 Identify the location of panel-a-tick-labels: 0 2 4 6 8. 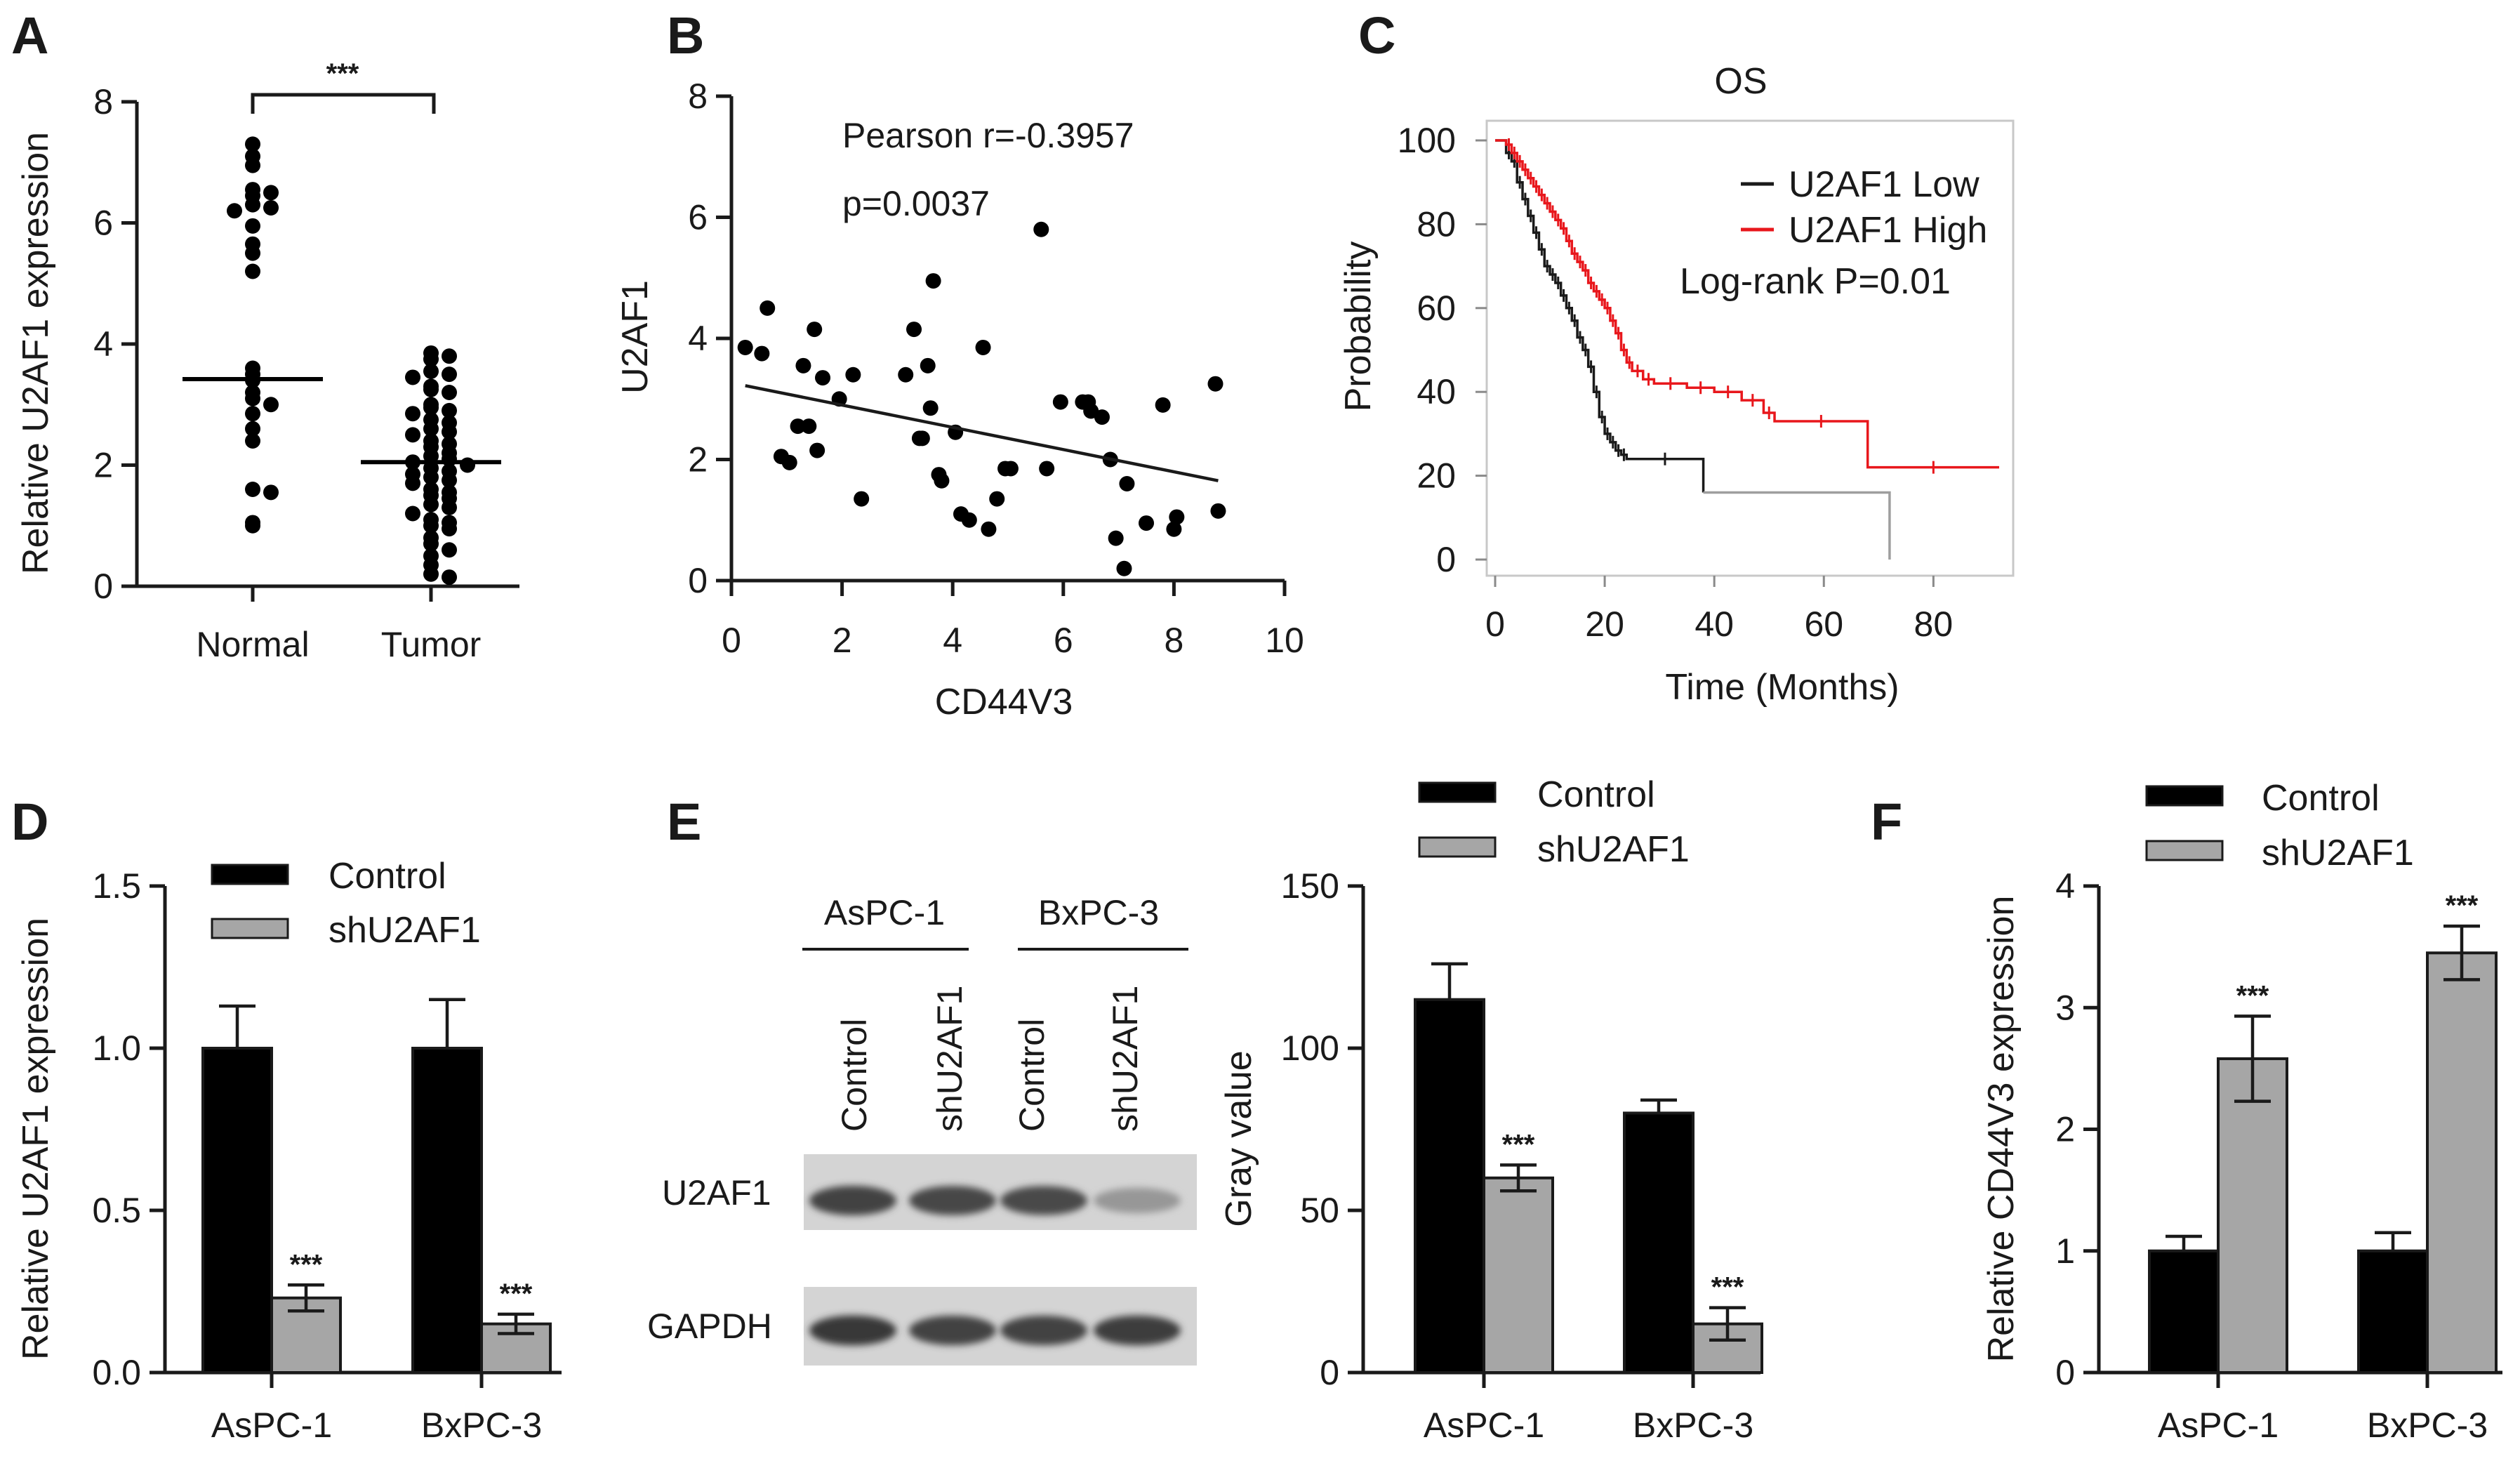
(103, 344).